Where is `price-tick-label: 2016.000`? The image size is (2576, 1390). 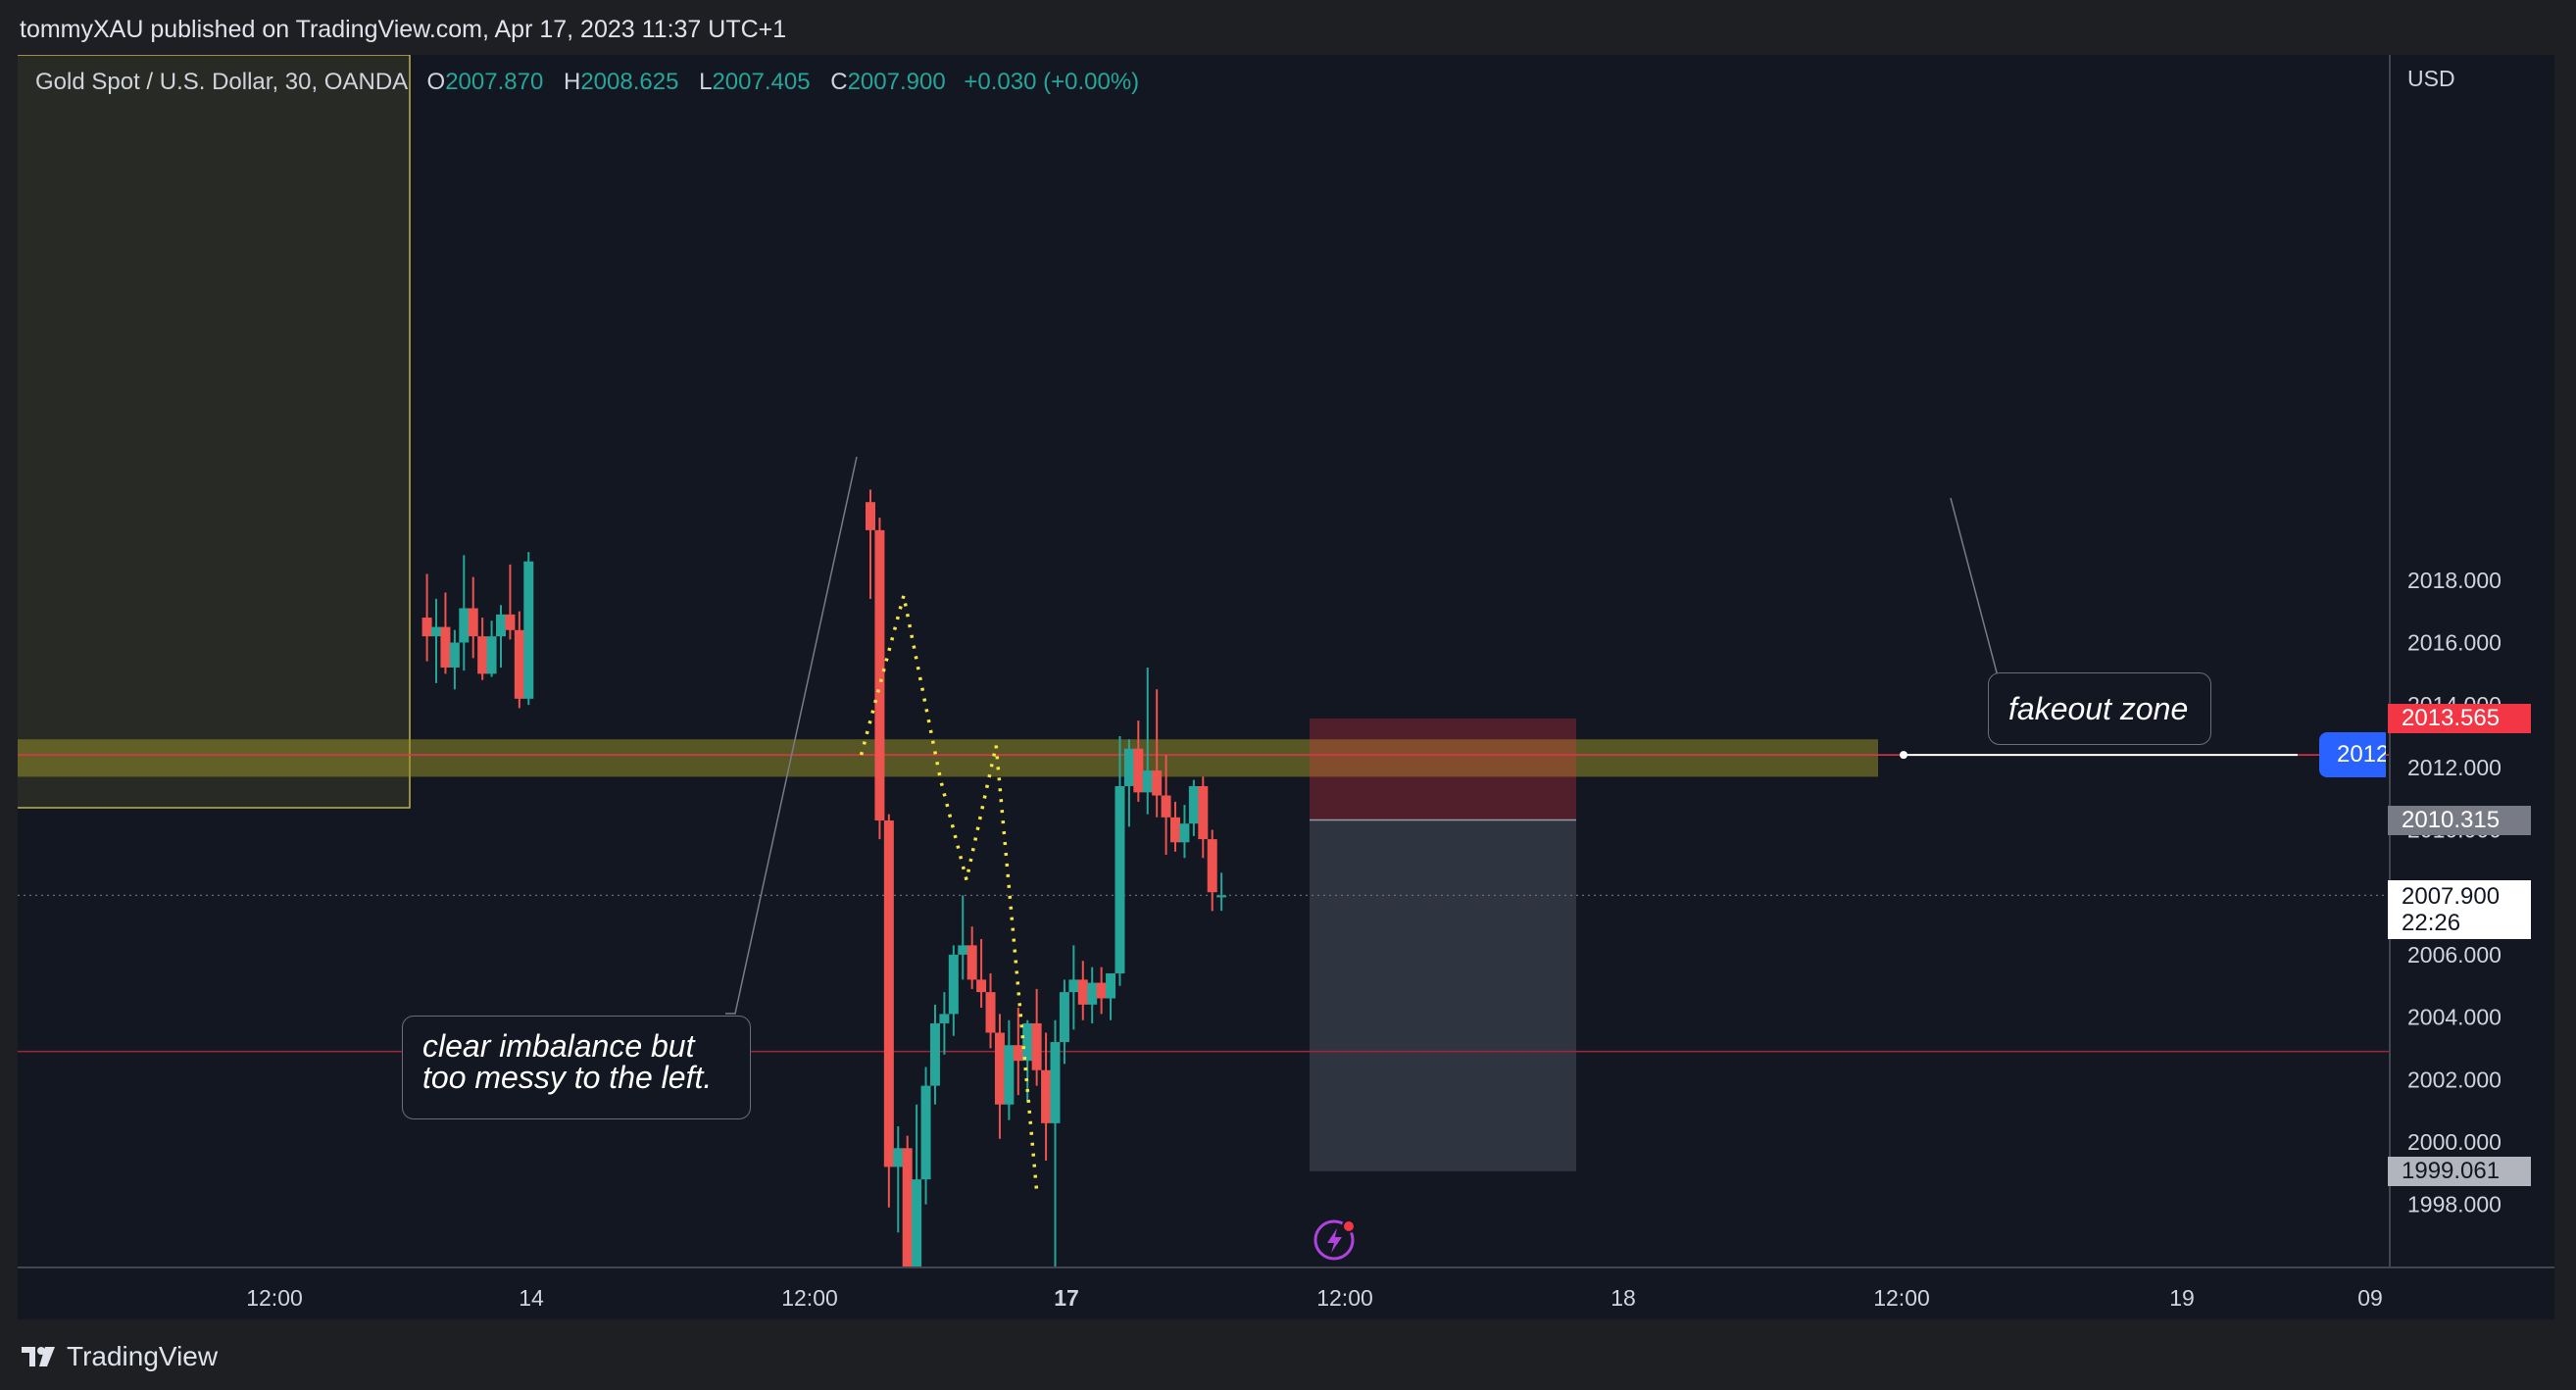 price-tick-label: 2016.000 is located at coordinates (2454, 643).